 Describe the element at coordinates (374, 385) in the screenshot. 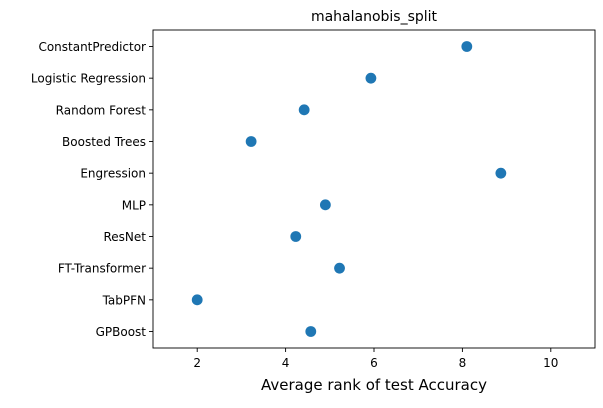

I see `x-axis-title: Average rank of test Accuracy` at that location.